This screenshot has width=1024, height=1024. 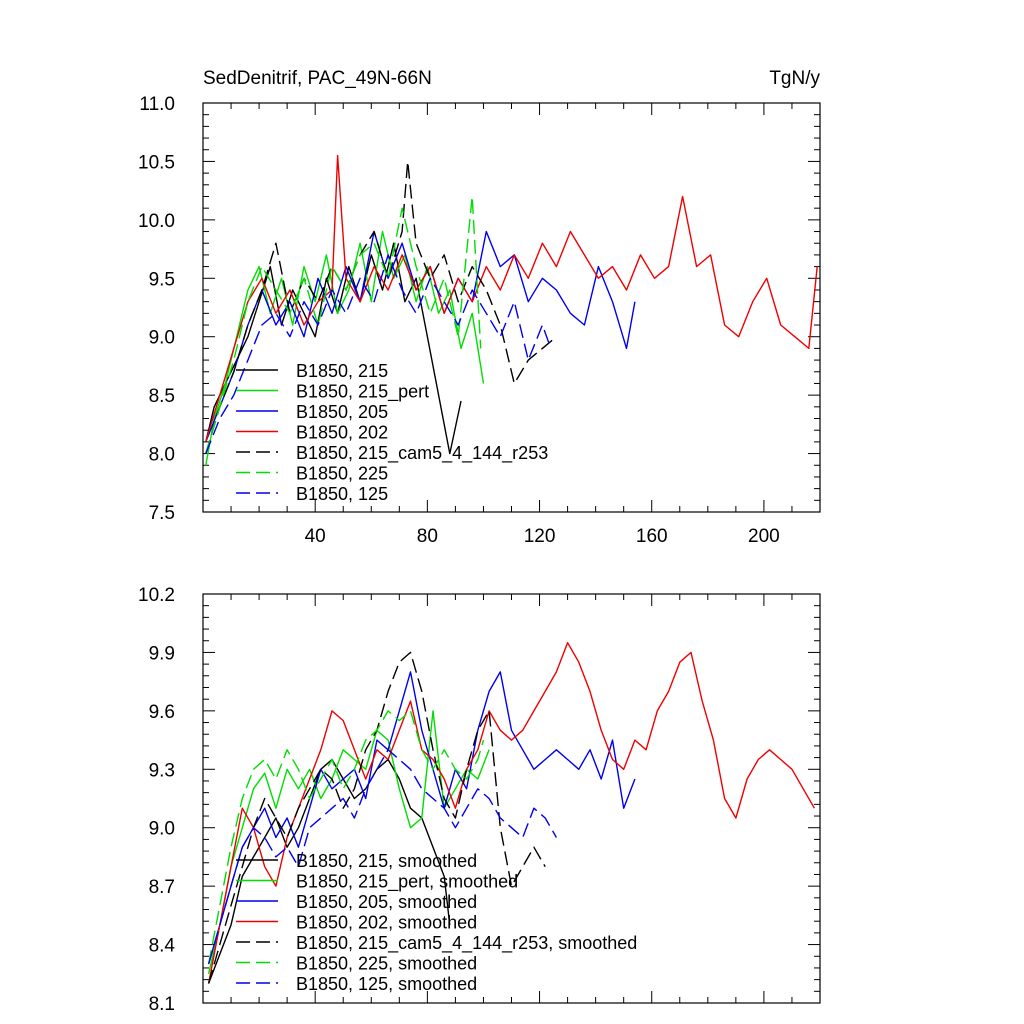 I want to click on x-tick-label: 80, so click(x=427, y=536).